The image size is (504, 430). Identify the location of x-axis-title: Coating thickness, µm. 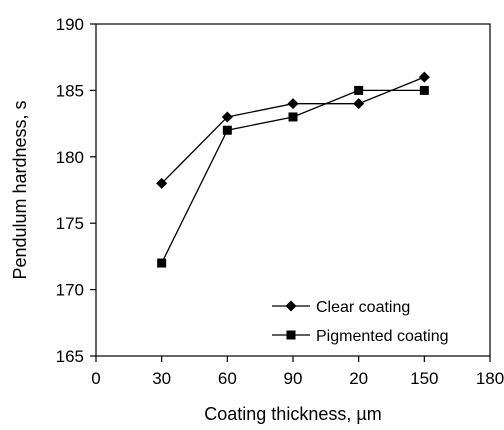
(292, 414).